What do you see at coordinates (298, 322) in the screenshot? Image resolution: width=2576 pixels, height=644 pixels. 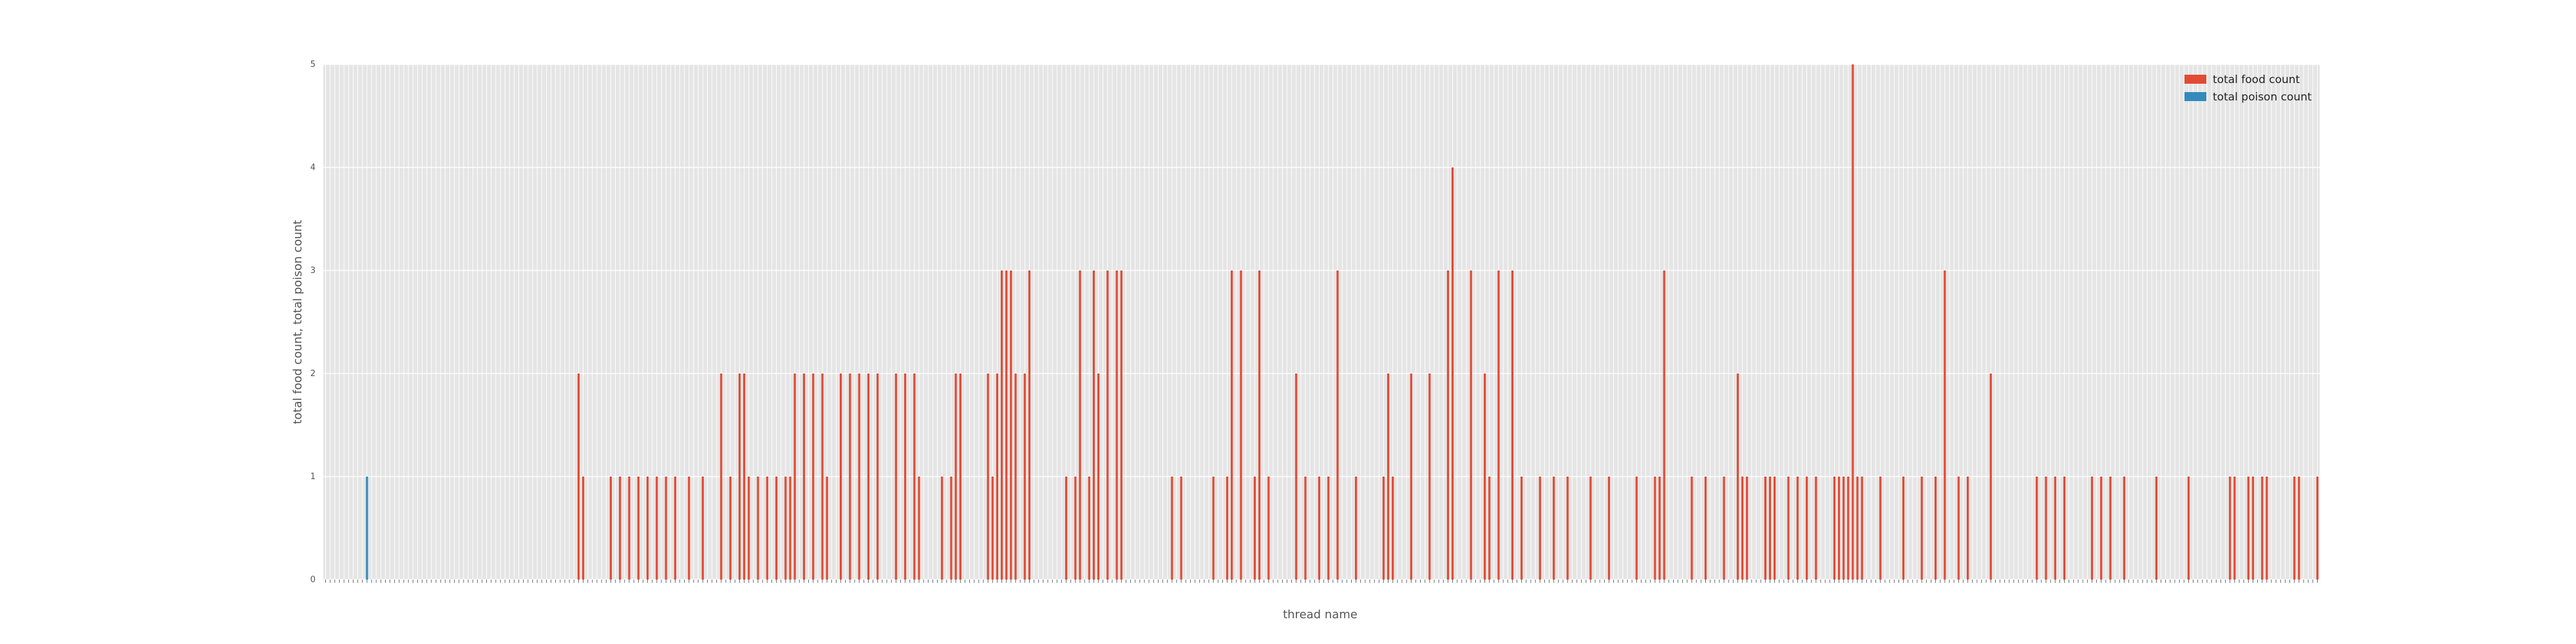 I see `y-axis-label: total food count, total poison count` at bounding box center [298, 322].